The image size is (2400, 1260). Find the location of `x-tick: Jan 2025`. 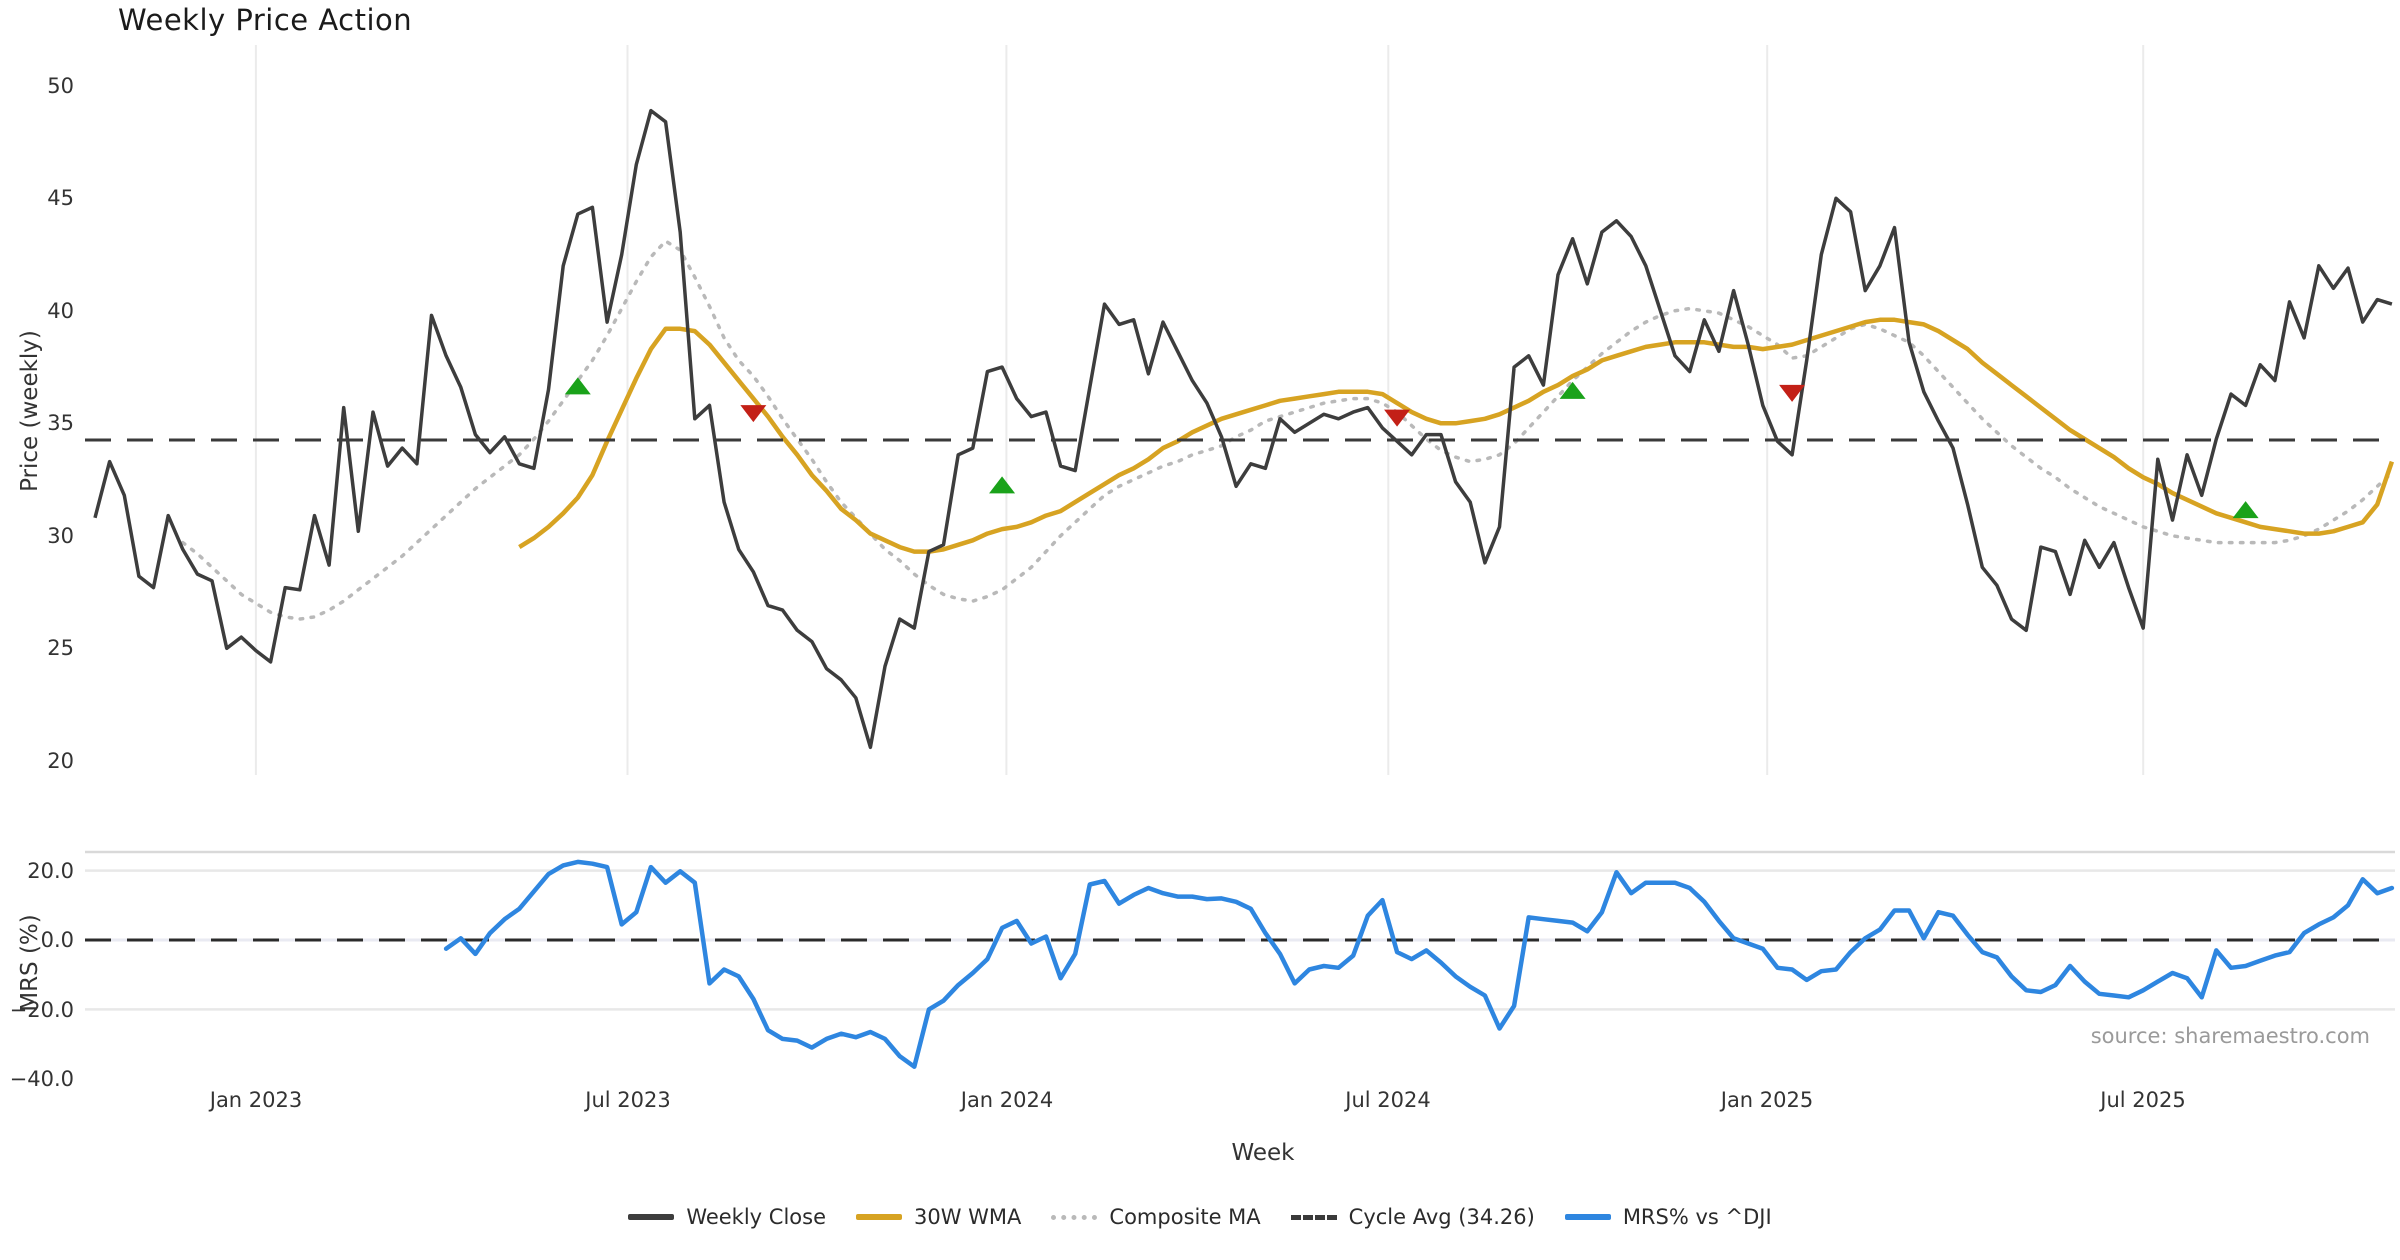

x-tick: Jan 2025 is located at coordinates (1767, 1100).